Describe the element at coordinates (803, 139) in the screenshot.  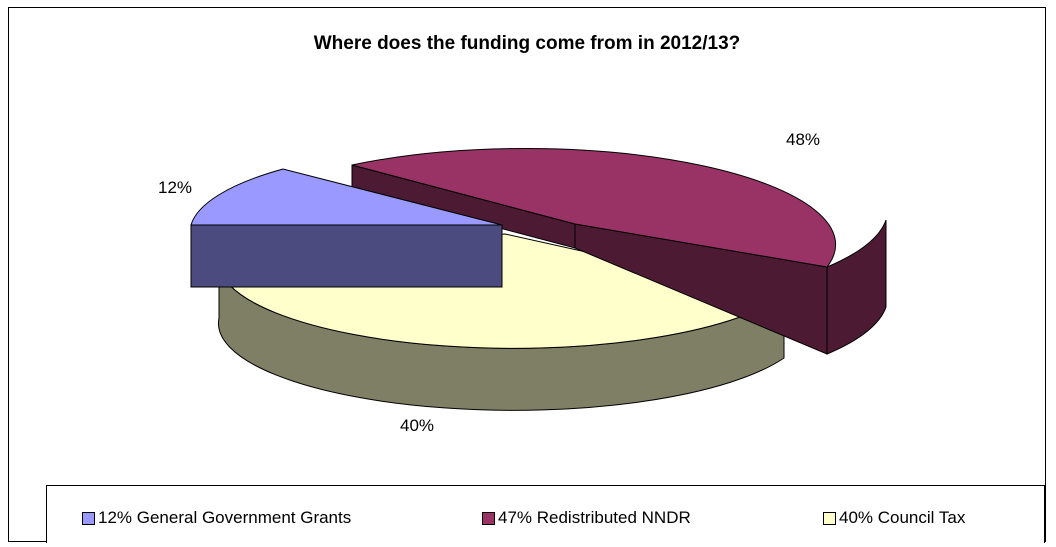
I see `data-label-nndr: 48%` at that location.